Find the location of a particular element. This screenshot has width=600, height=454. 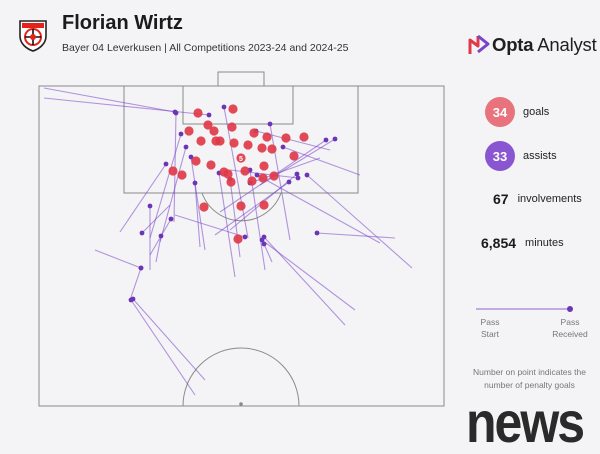

goals-bubble: 34 is located at coordinates (500, 112).